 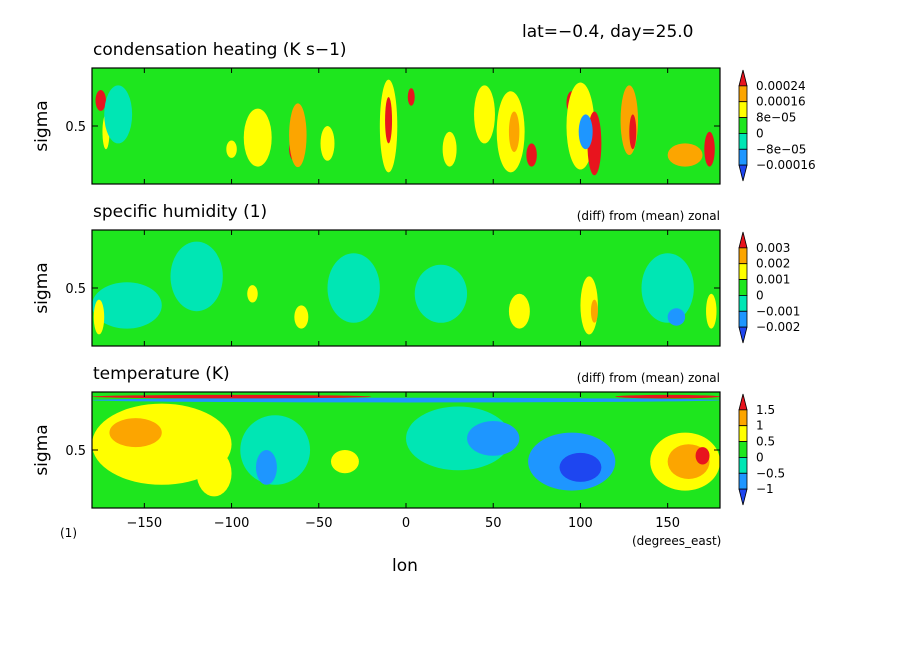 I want to click on colorbar-label: −0.00016, so click(x=786, y=165).